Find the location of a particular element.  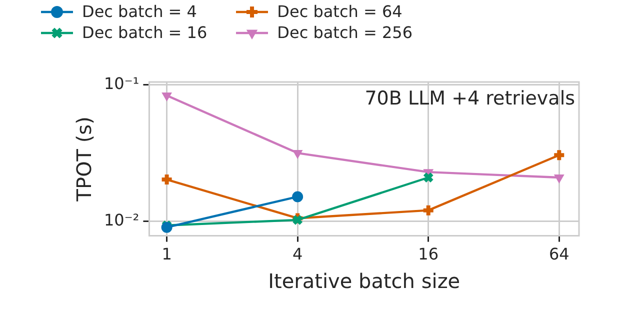

x-axis-title: Iterative batch size is located at coordinates (364, 281).